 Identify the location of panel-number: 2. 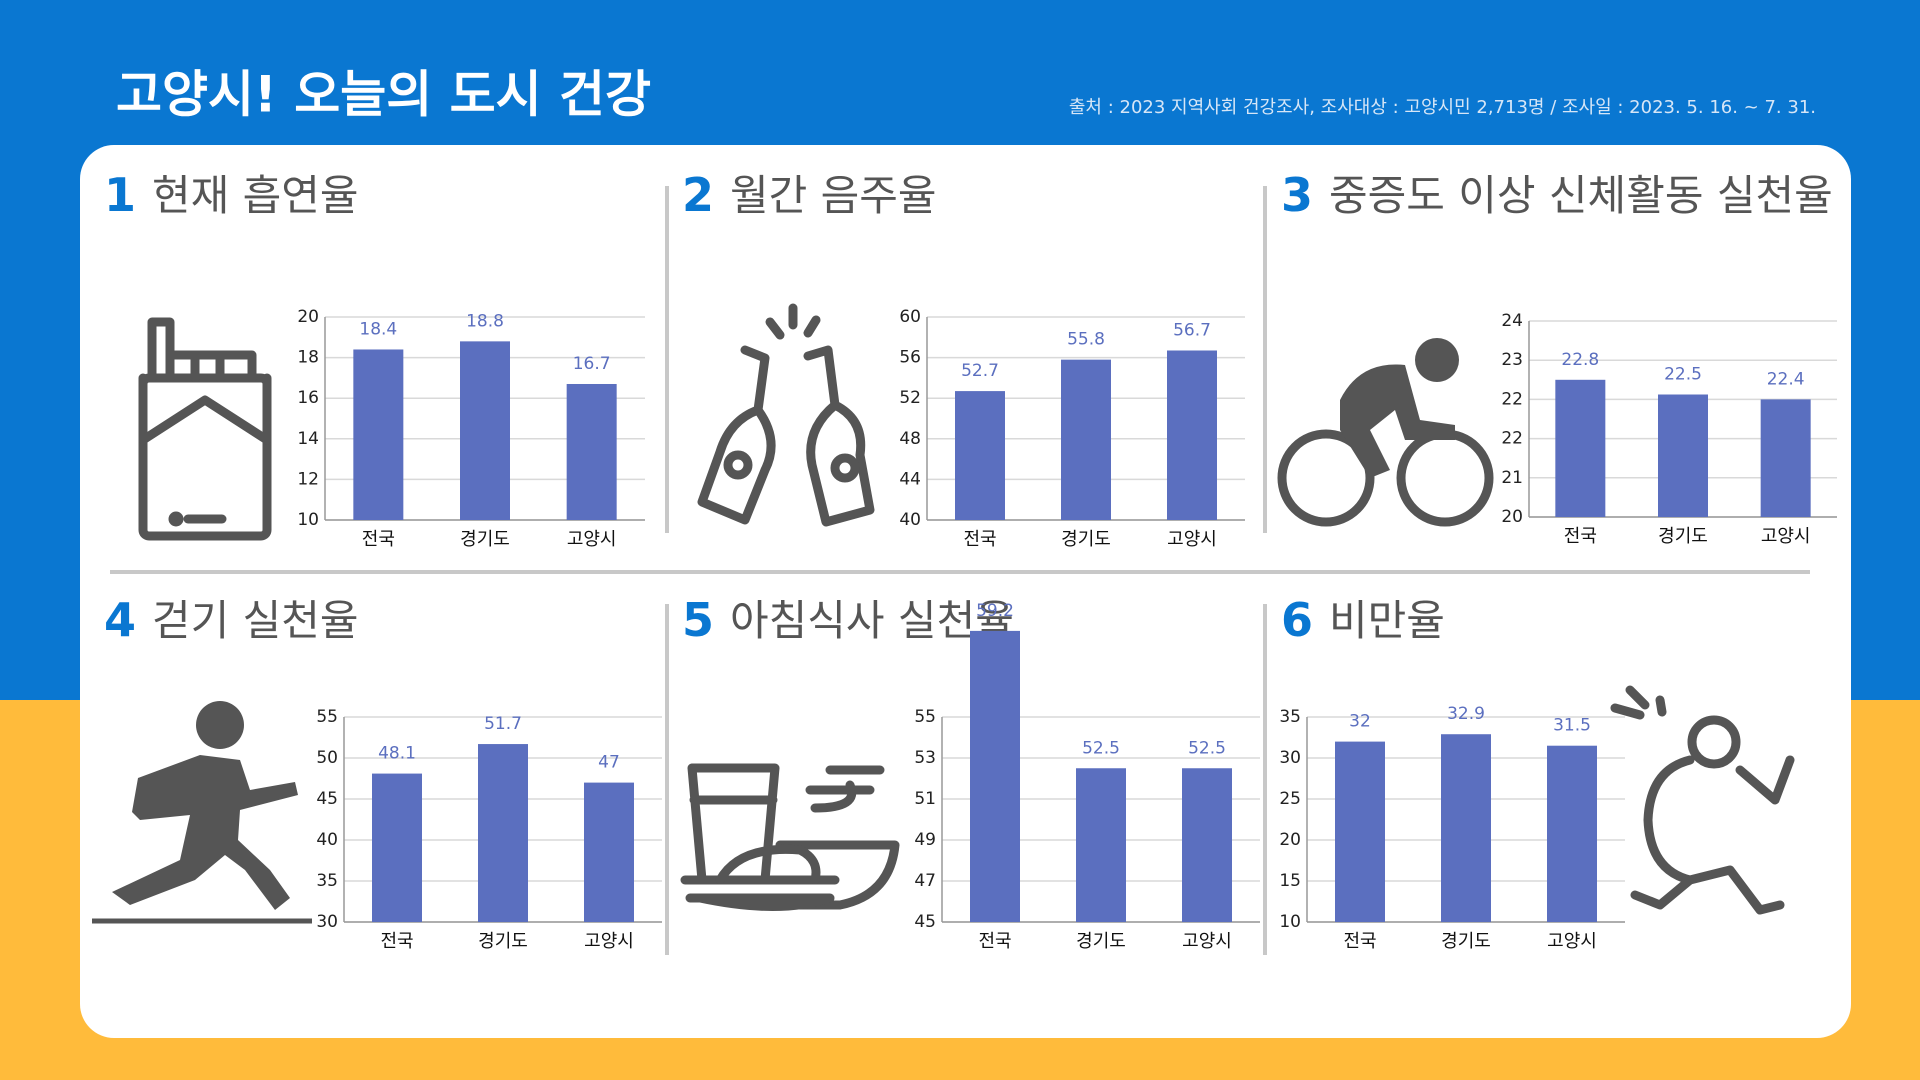
(698, 195).